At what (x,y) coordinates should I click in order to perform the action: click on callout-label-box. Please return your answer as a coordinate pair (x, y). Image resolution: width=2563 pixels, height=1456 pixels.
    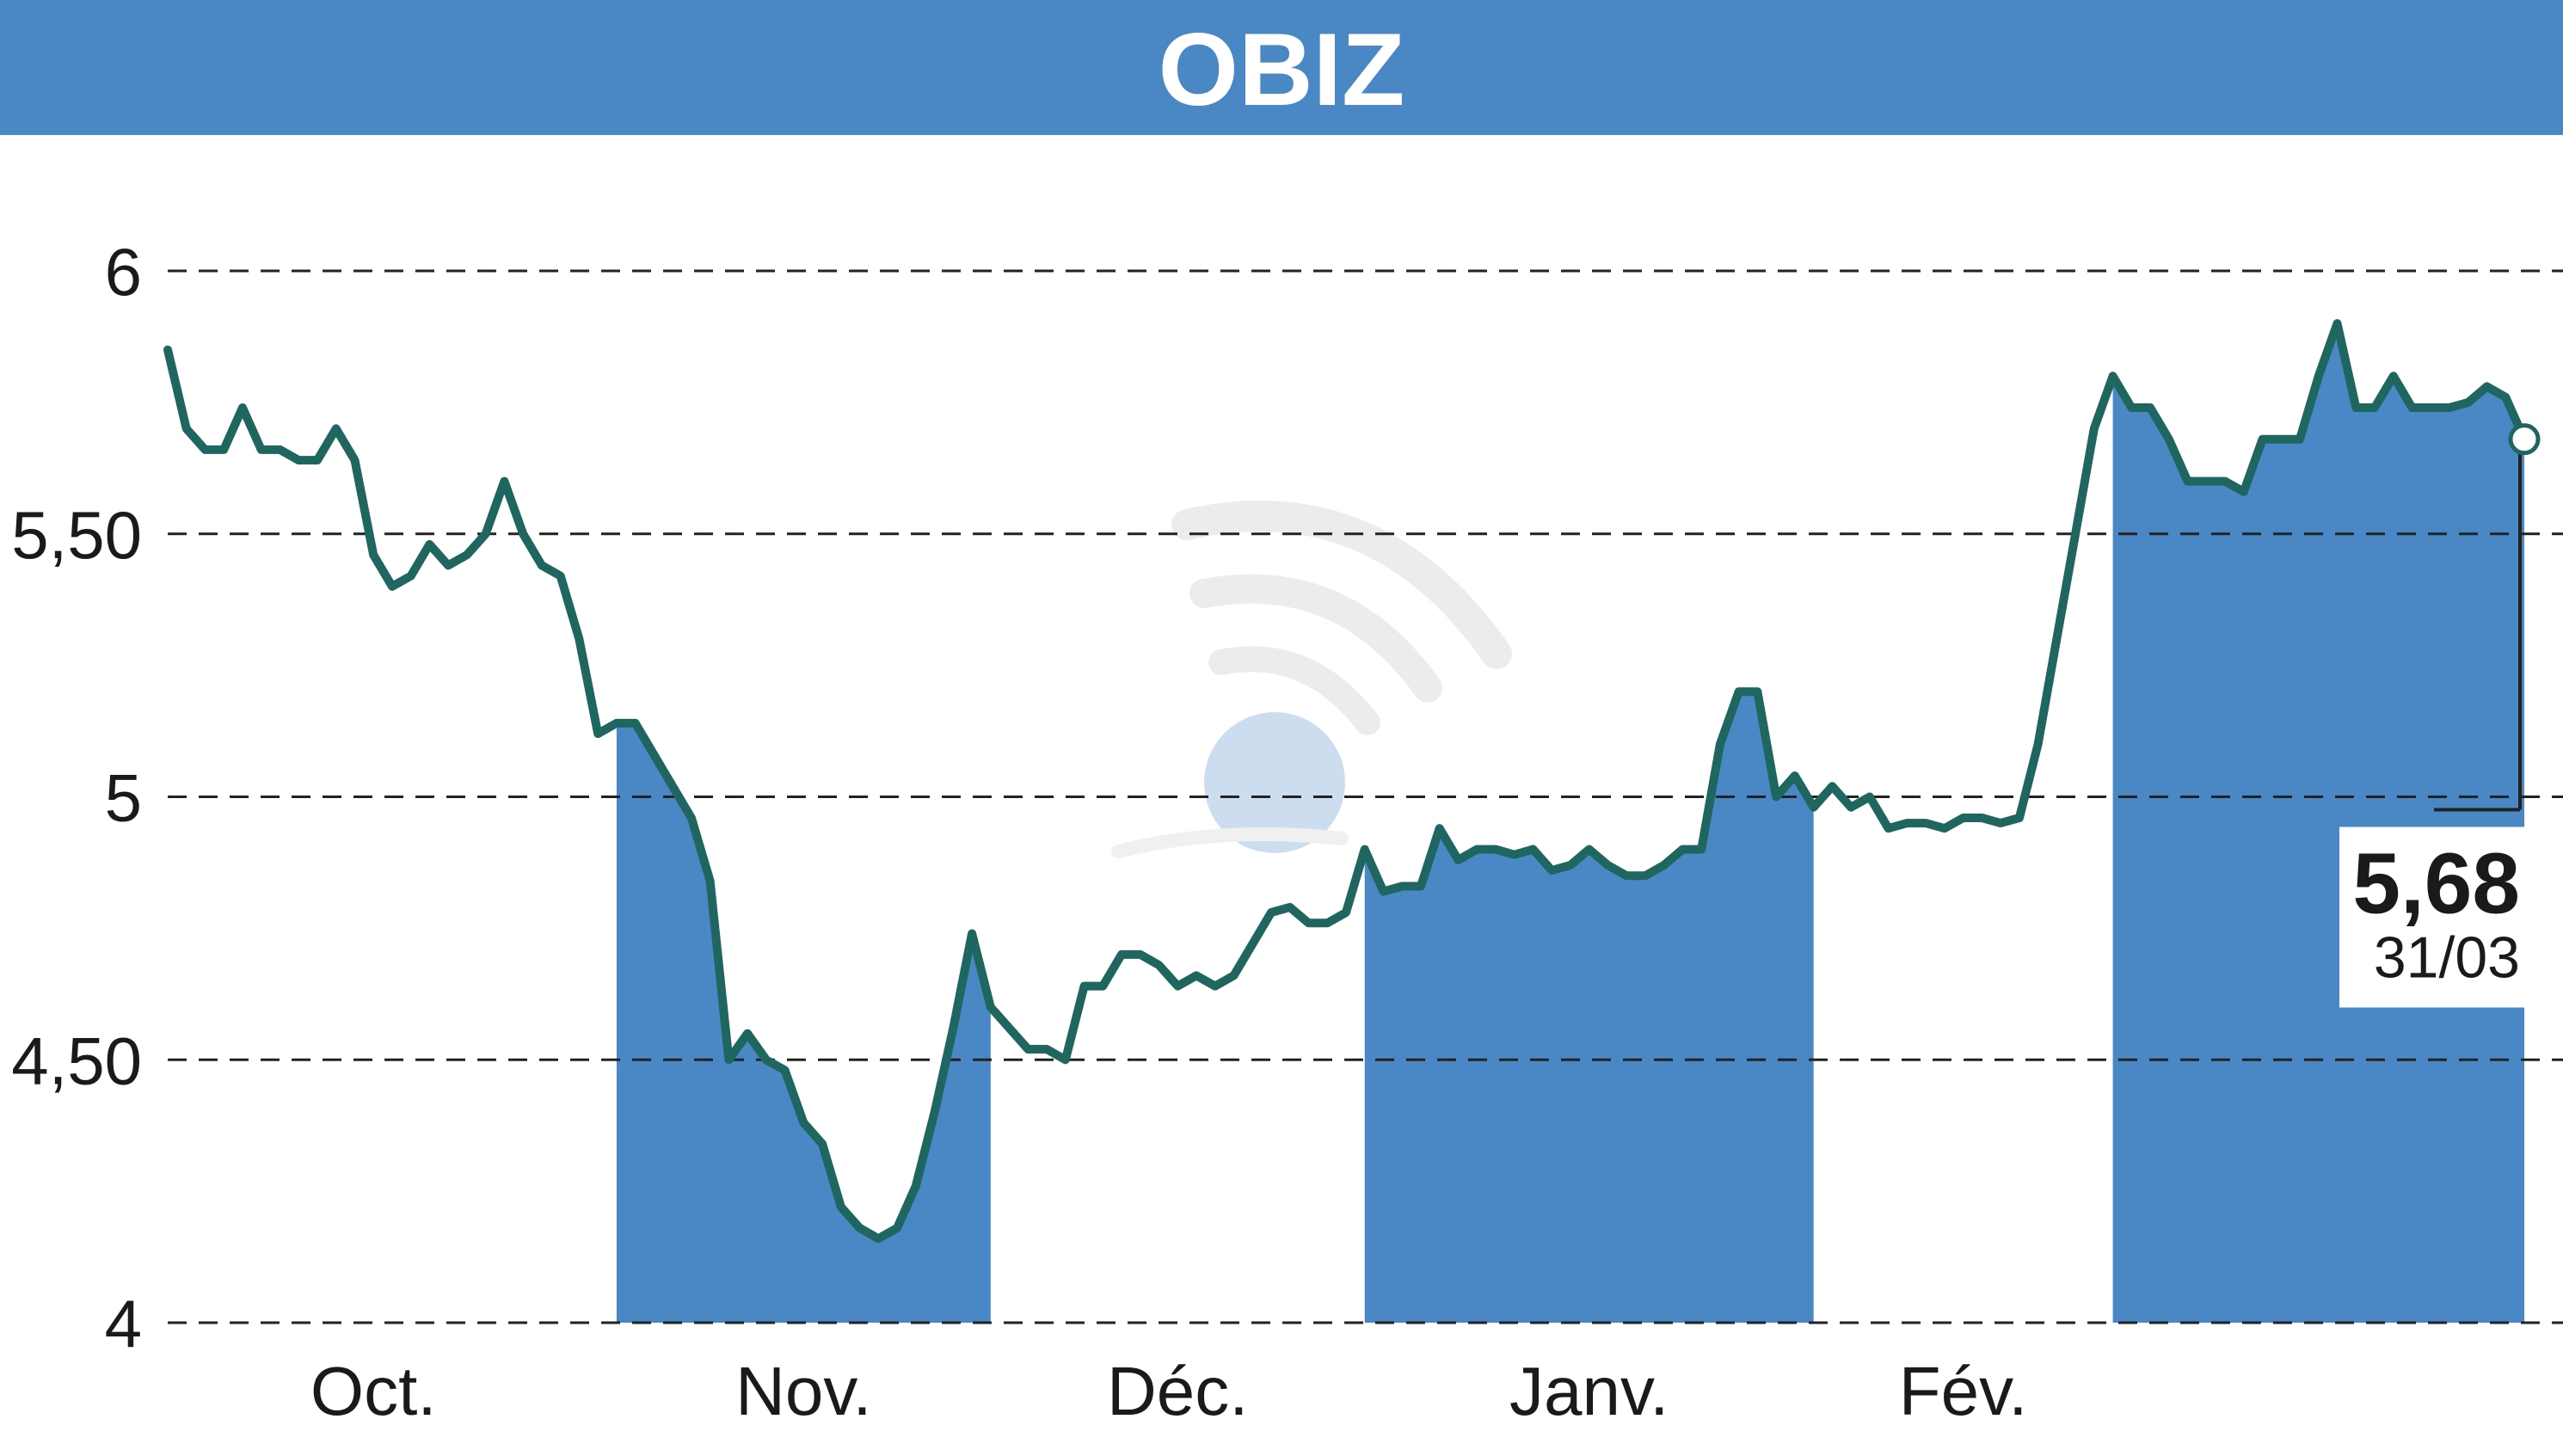
    Looking at the image, I should click on (2434, 917).